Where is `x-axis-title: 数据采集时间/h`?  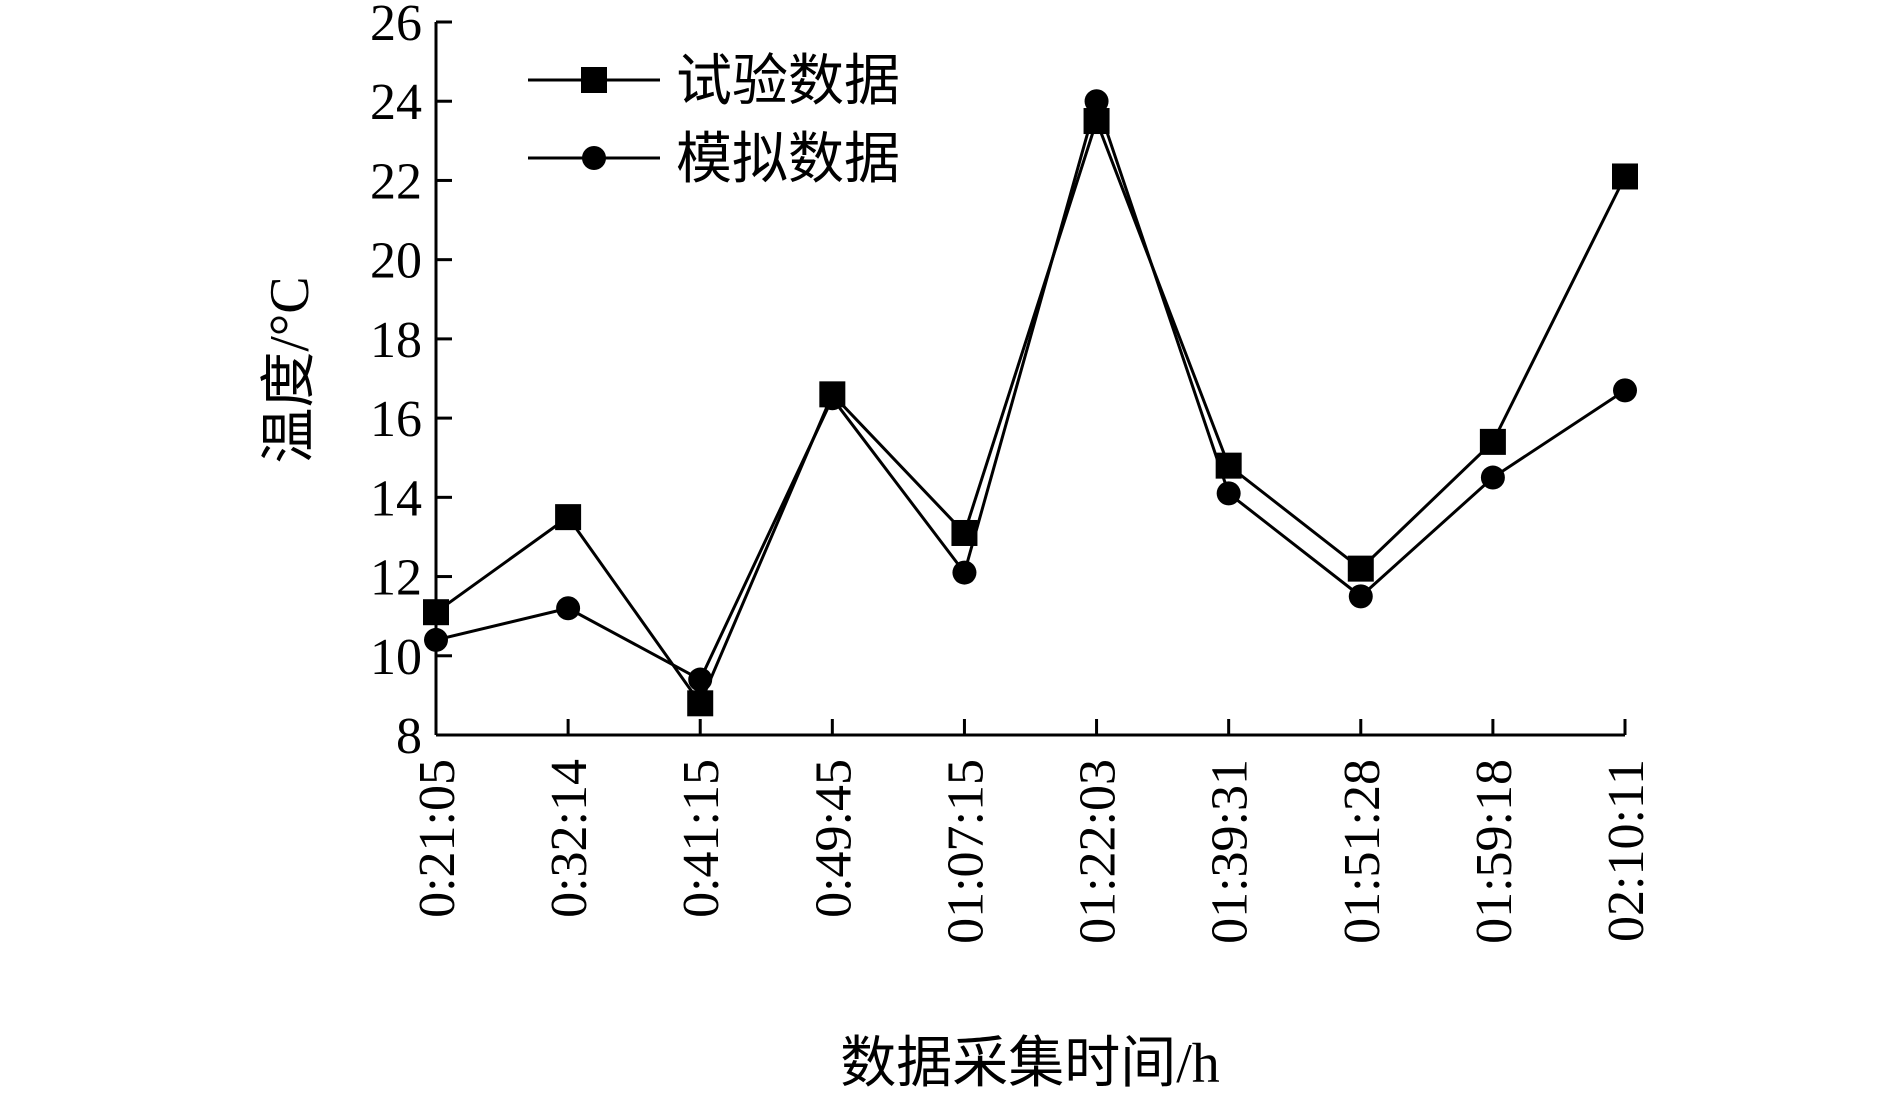
x-axis-title: 数据采集时间/h is located at coordinates (1030, 1063).